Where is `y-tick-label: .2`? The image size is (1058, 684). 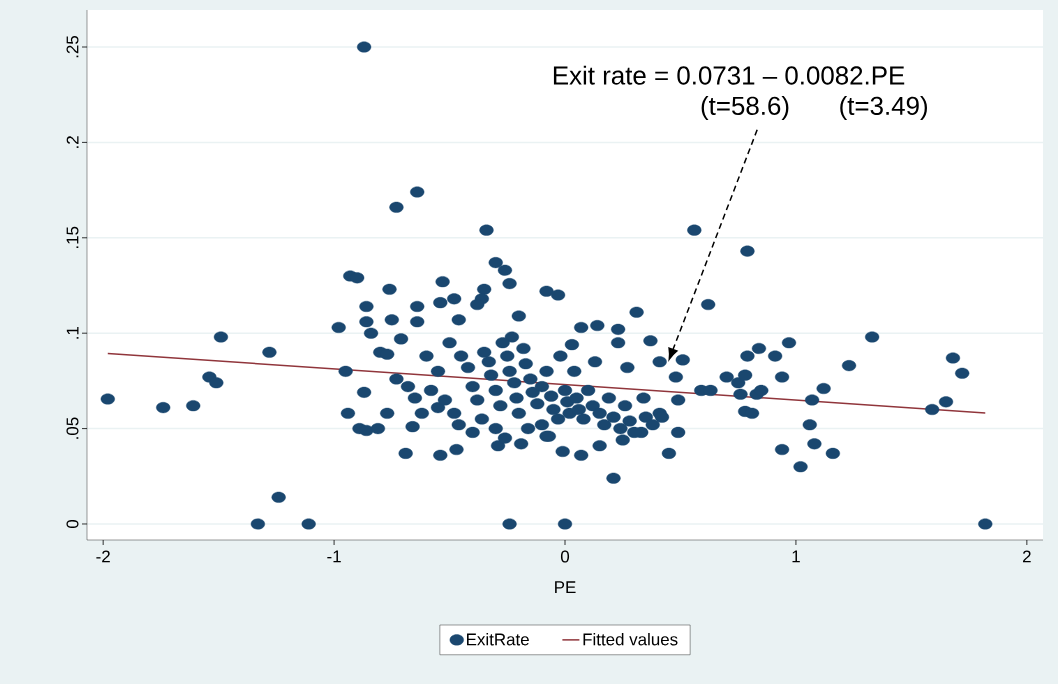 y-tick-label: .2 is located at coordinates (72, 142).